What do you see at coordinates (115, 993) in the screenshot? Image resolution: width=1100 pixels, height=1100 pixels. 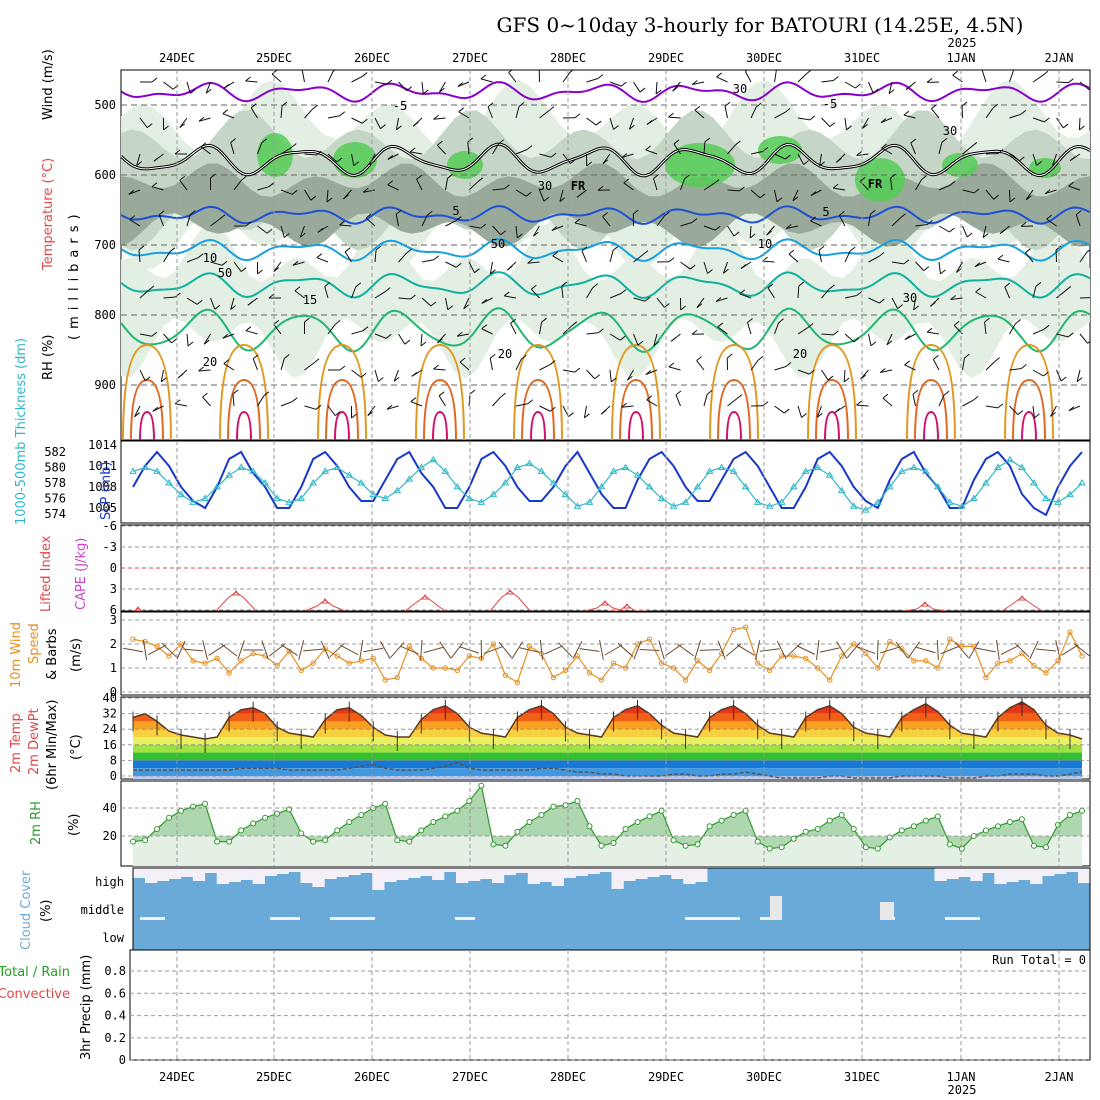 I see `precip-tick-1: 0.6` at bounding box center [115, 993].